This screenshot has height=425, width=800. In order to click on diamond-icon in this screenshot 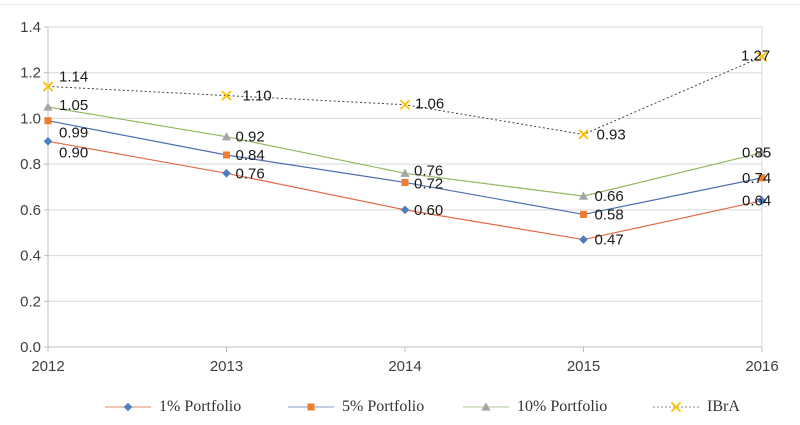, I will do `click(128, 407)`.